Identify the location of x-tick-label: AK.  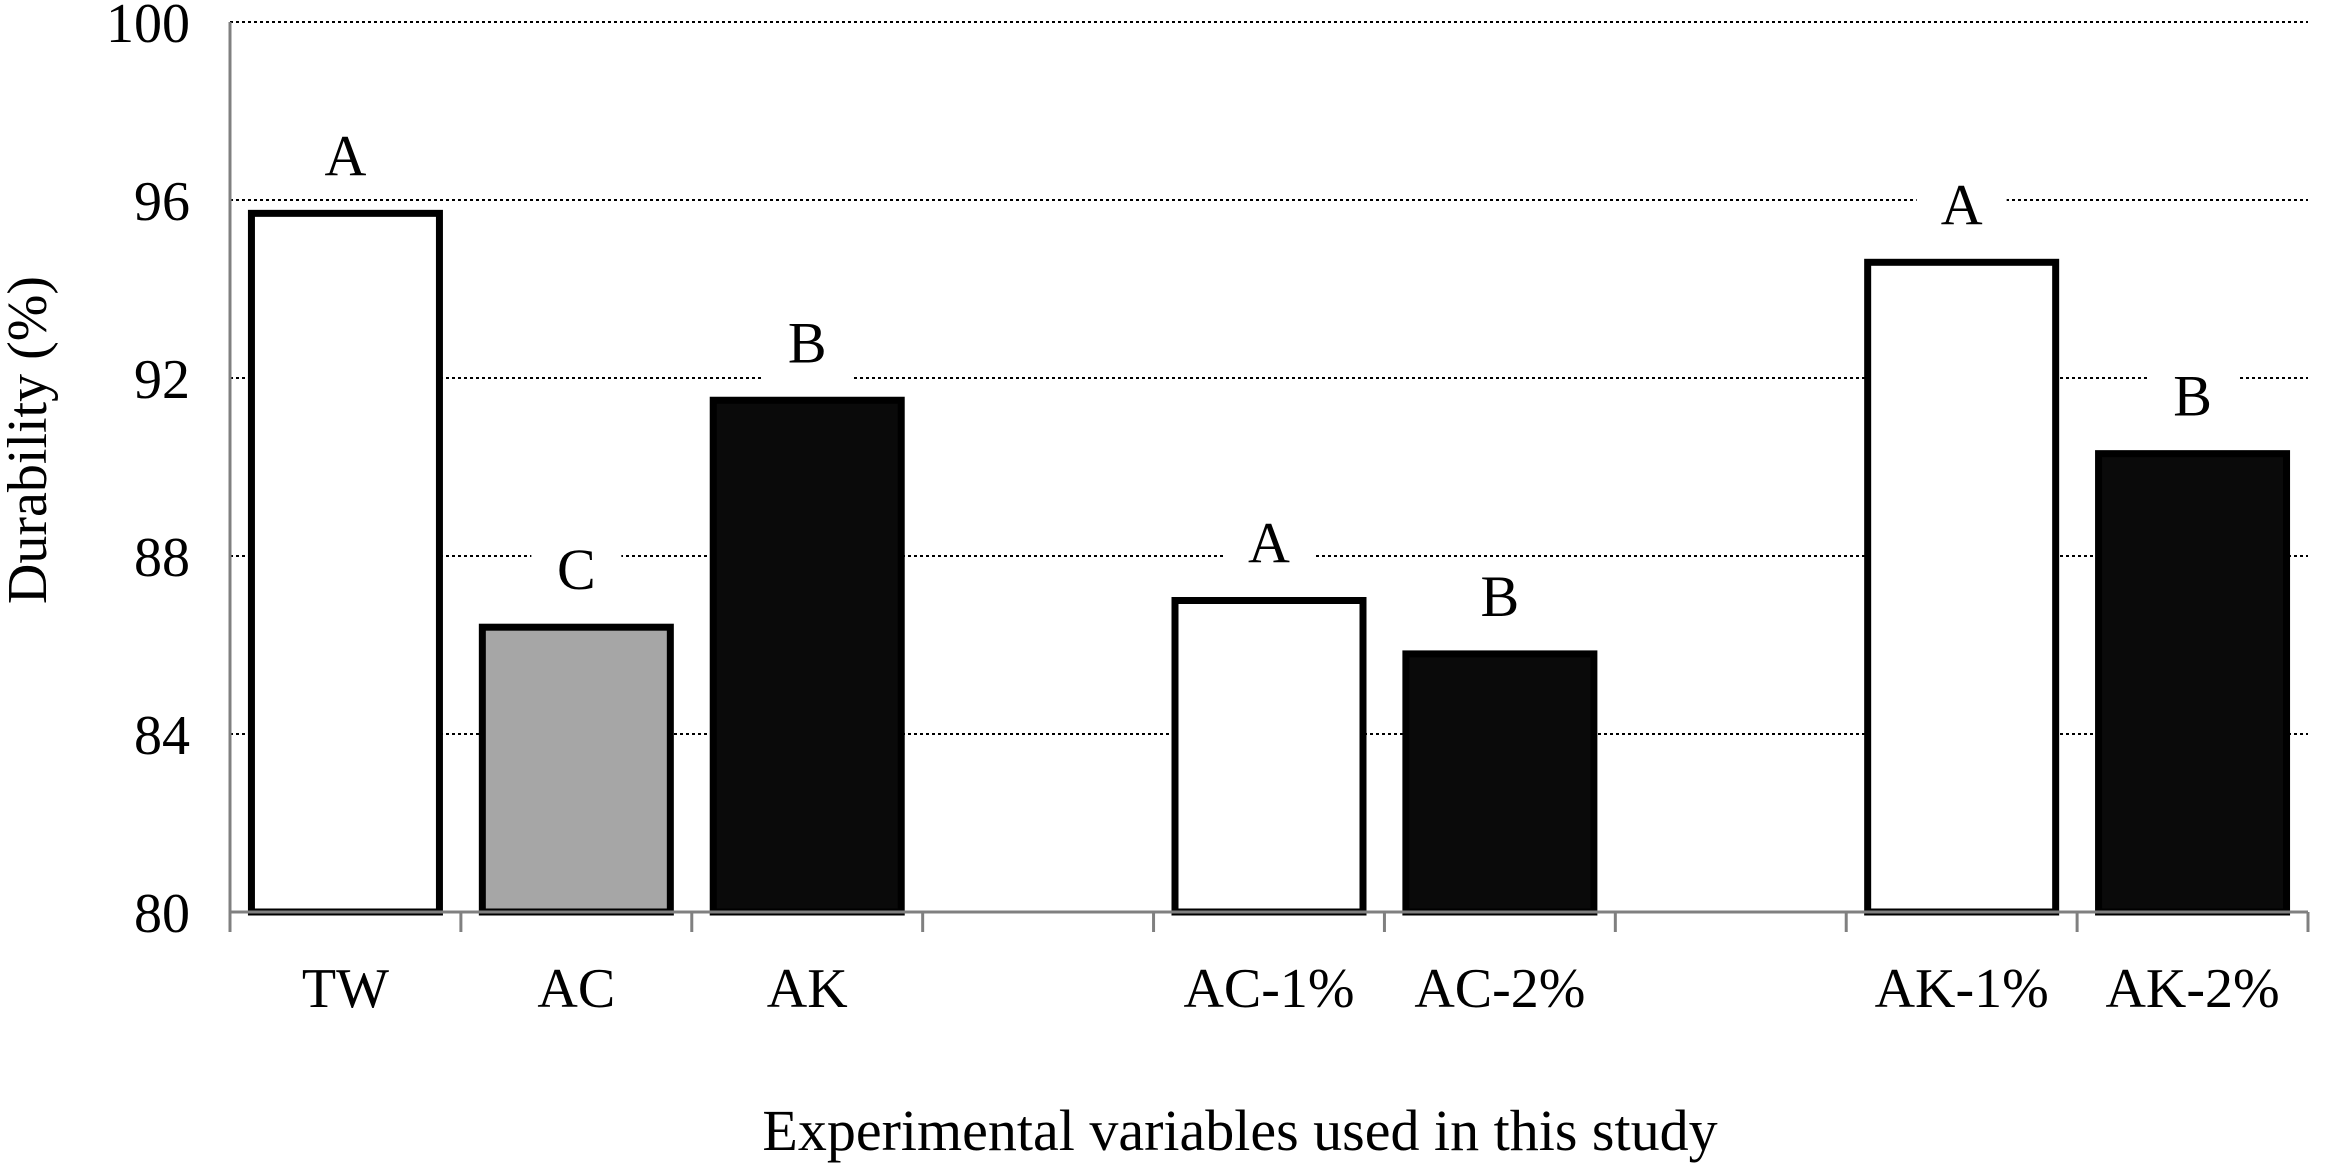
(807, 989).